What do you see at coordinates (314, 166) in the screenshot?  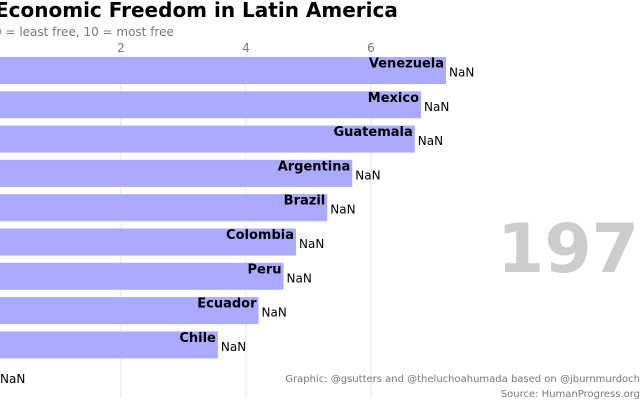 I see `bar-label-argentina: Argentina` at bounding box center [314, 166].